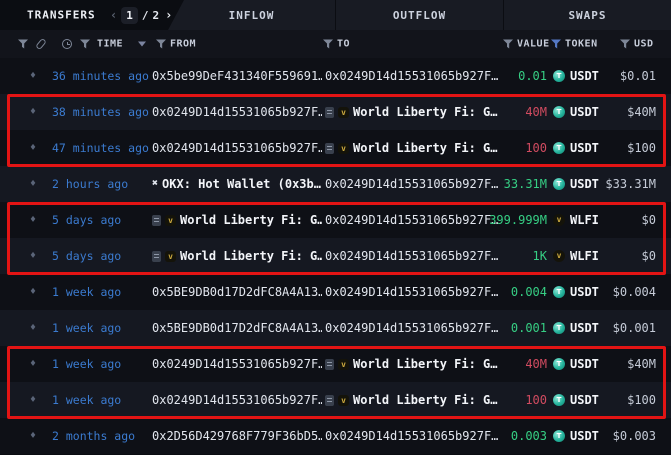 The width and height of the screenshot is (671, 455). Describe the element at coordinates (114, 15) in the screenshot. I see `page-prev-chevron-icon: ‹` at that location.